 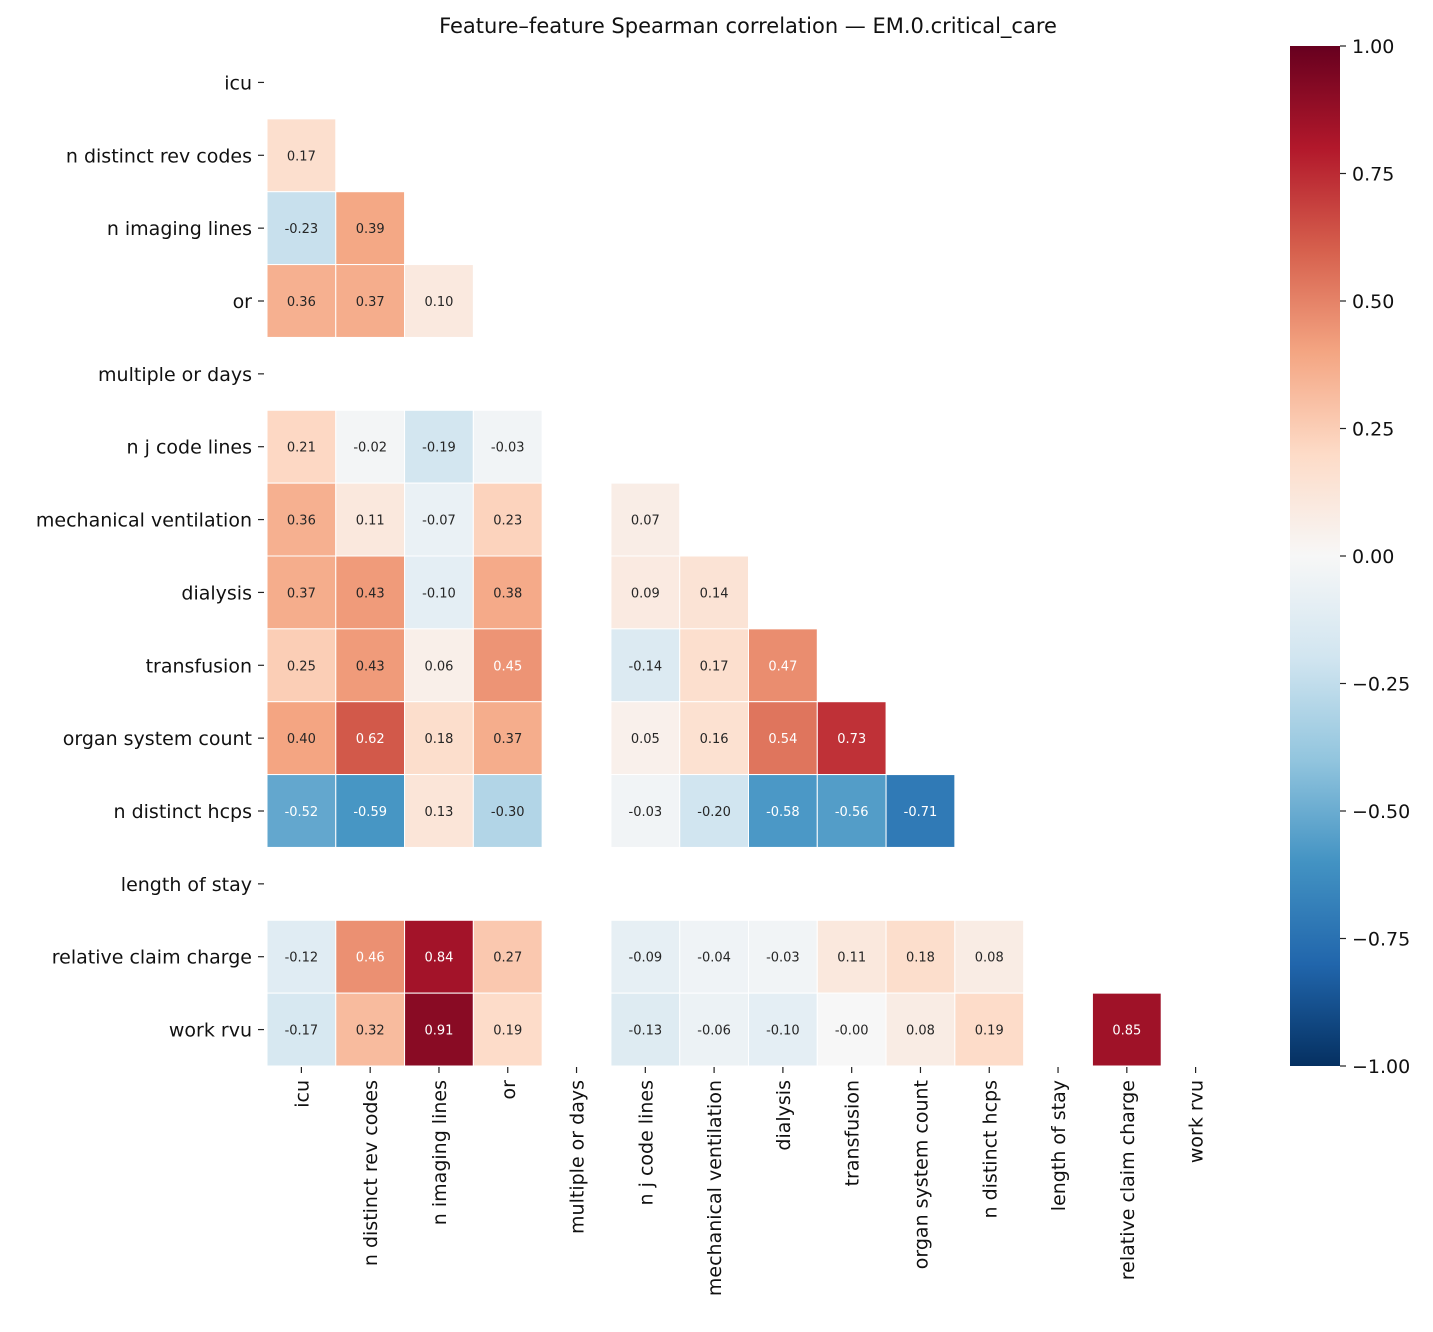 What do you see at coordinates (183, 812) in the screenshot?
I see `y-tick-label: n distinct hcps` at bounding box center [183, 812].